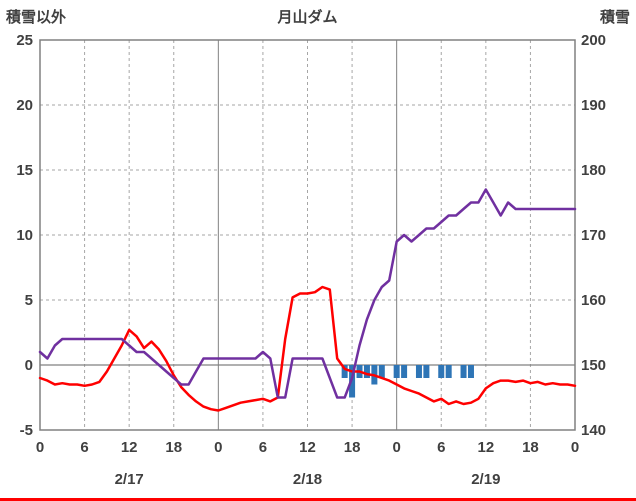  I want to click on right-axis-tick-label: 140, so click(593, 430).